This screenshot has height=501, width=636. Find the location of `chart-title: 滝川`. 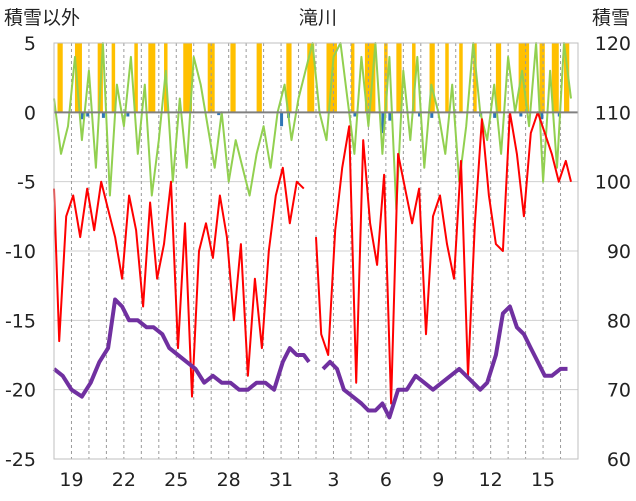

chart-title: 滝川 is located at coordinates (318, 18).